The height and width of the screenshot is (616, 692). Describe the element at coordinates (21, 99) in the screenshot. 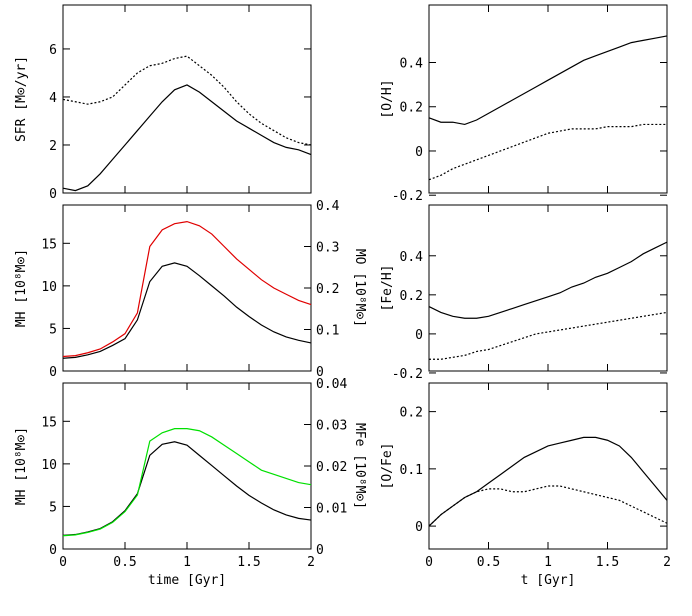

I see `y-axis-label: SFR [M⊙/yr]` at that location.